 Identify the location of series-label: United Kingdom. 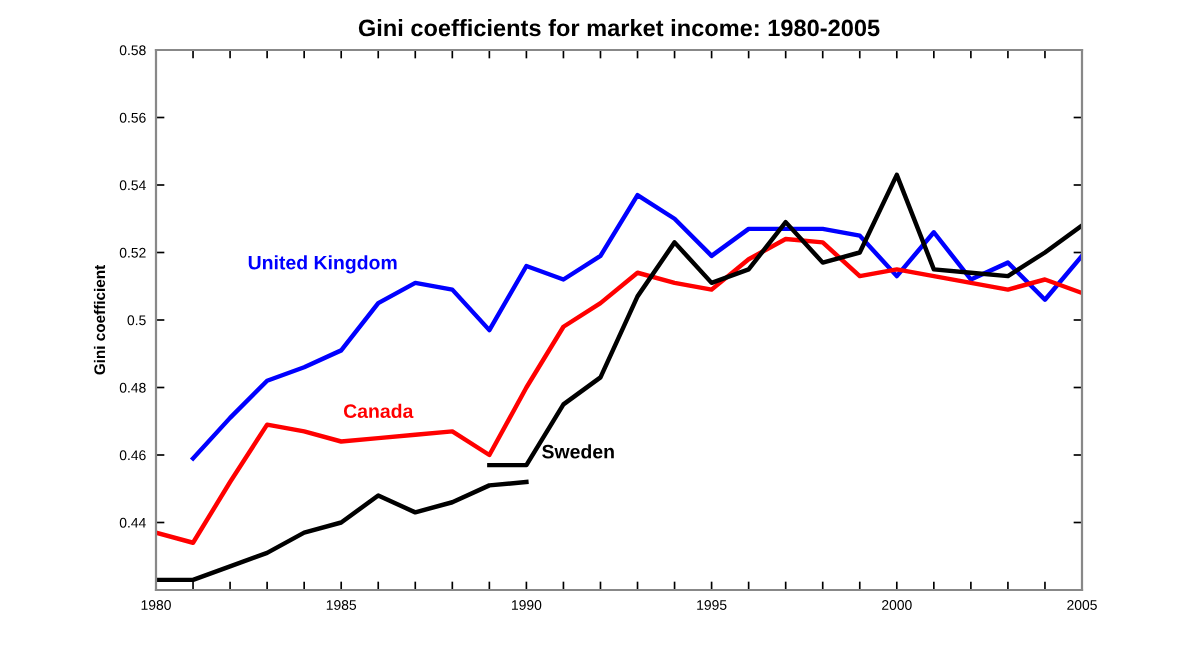
(322, 264).